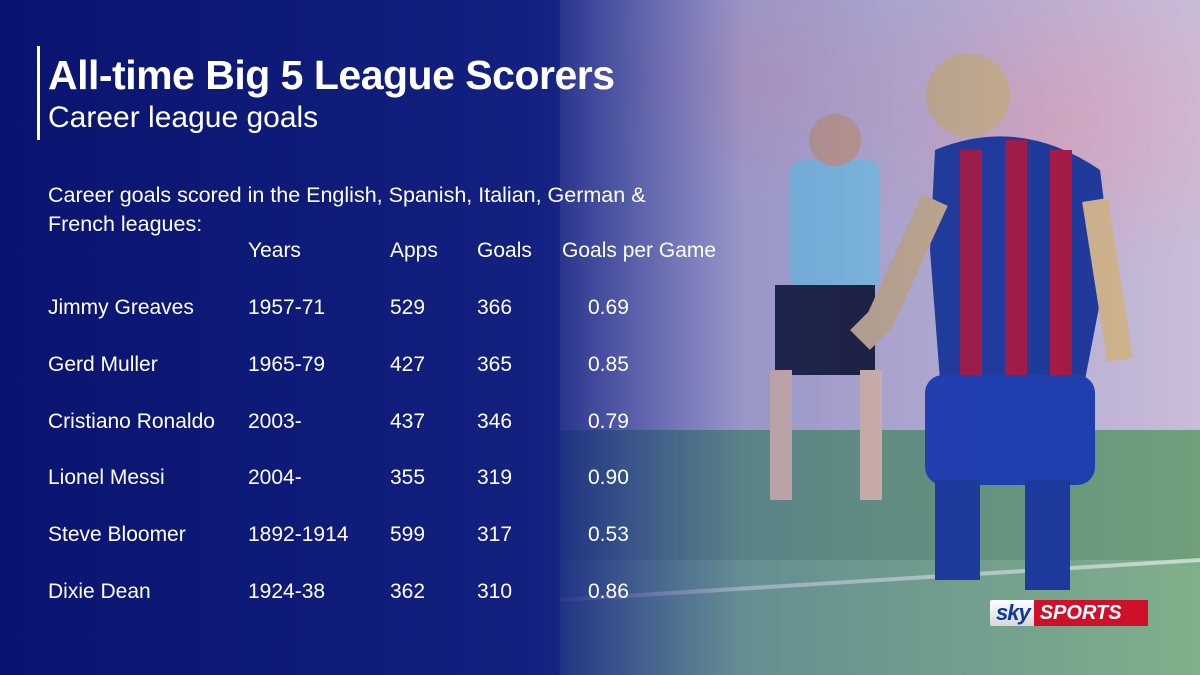 The width and height of the screenshot is (1200, 675). What do you see at coordinates (495, 364) in the screenshot?
I see `table-cell: 365` at bounding box center [495, 364].